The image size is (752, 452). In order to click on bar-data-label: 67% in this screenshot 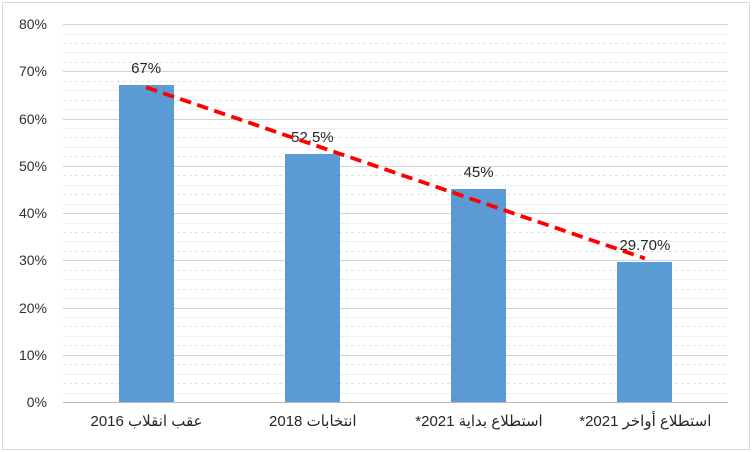, I will do `click(146, 69)`.